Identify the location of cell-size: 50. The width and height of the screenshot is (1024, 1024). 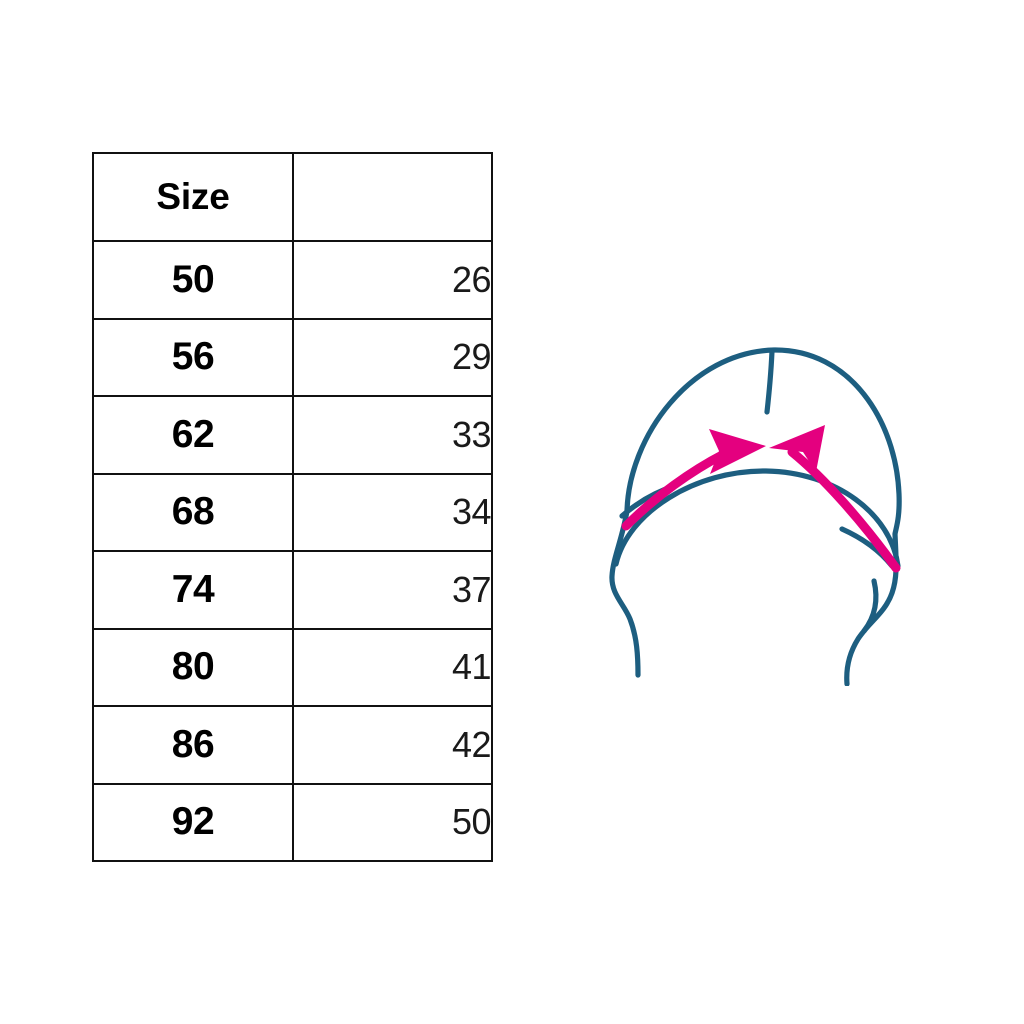
(193, 280).